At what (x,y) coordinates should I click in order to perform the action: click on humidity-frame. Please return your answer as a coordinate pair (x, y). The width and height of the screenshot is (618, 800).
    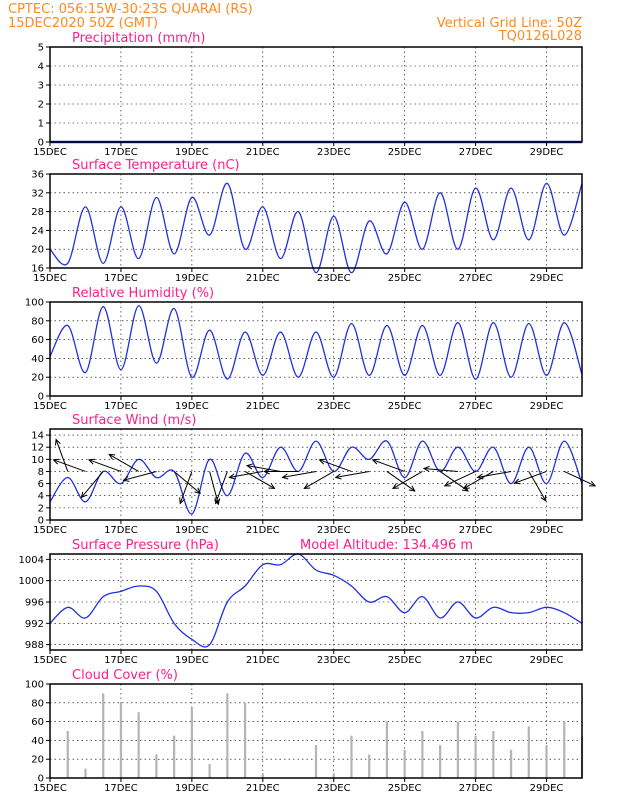
    Looking at the image, I should click on (316, 349).